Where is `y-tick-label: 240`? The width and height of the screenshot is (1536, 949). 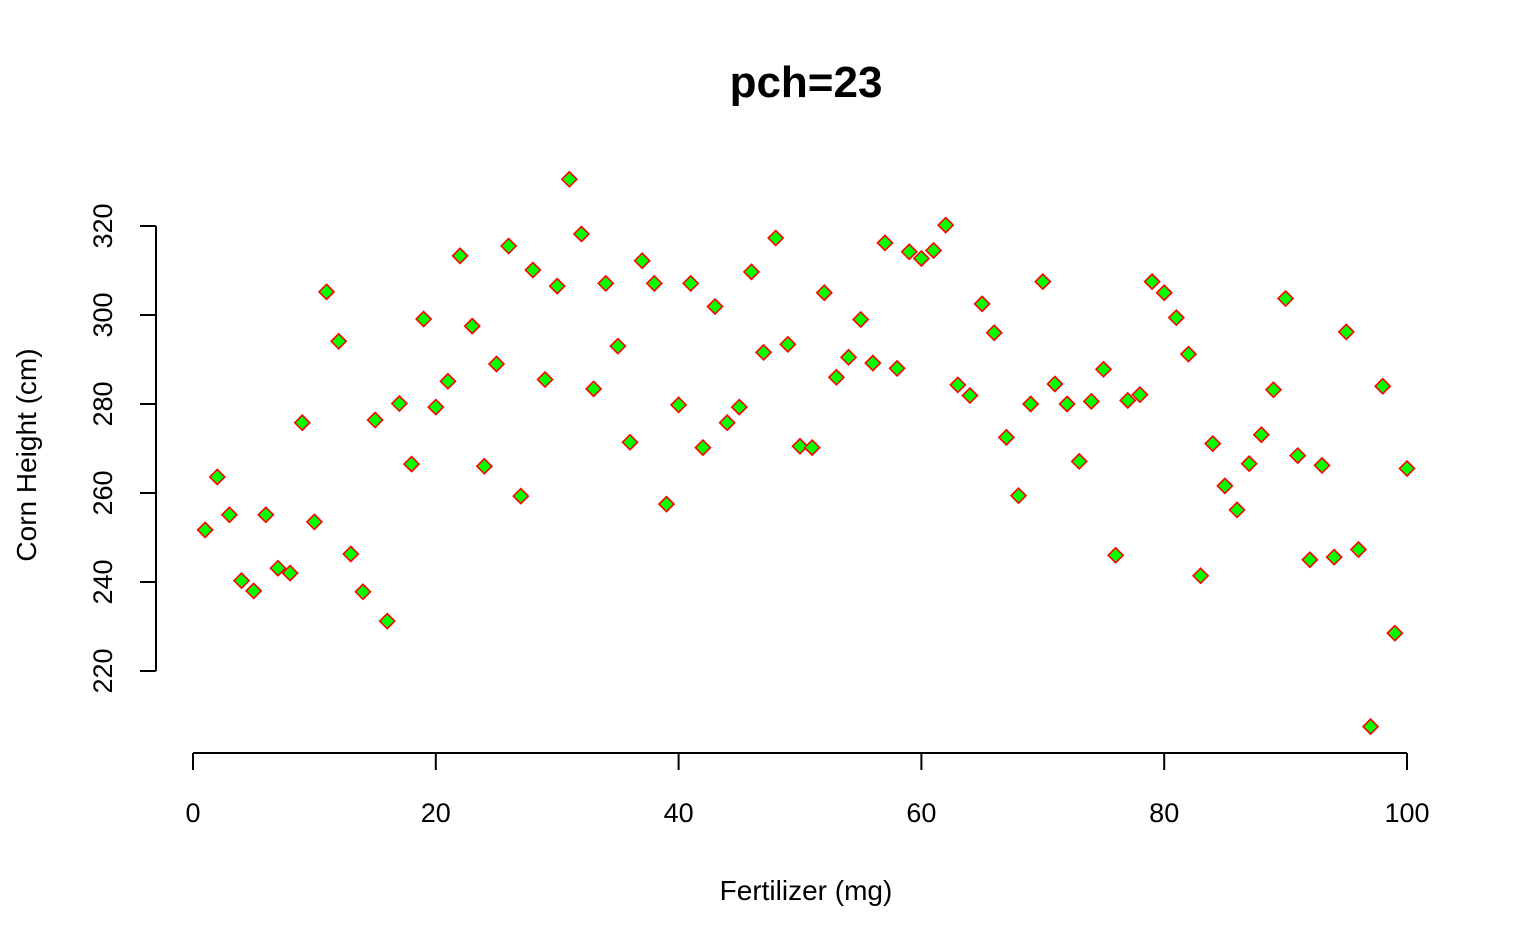 y-tick-label: 240 is located at coordinates (103, 581).